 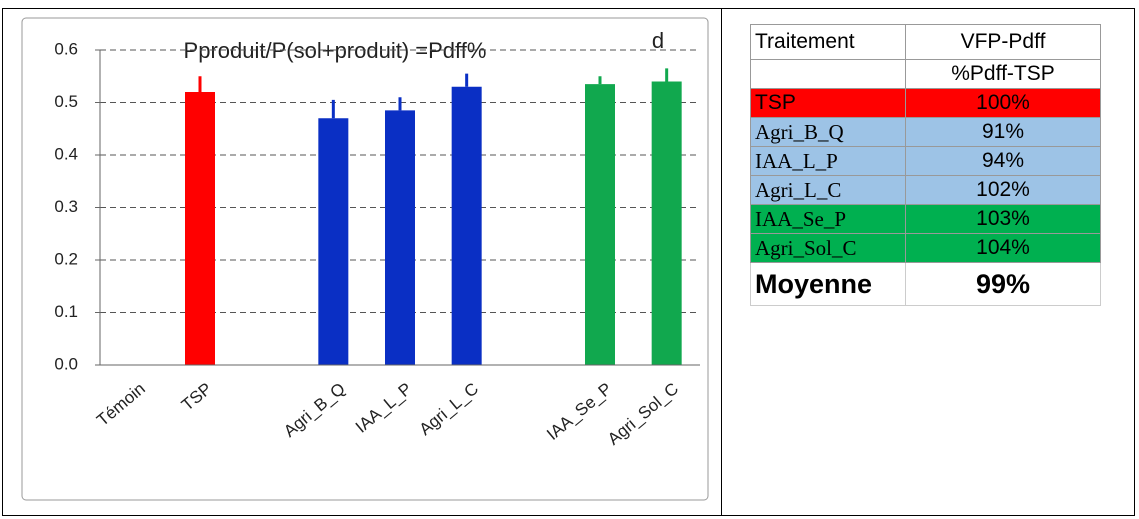 I want to click on y-tick-label: 0.2, so click(x=66, y=258).